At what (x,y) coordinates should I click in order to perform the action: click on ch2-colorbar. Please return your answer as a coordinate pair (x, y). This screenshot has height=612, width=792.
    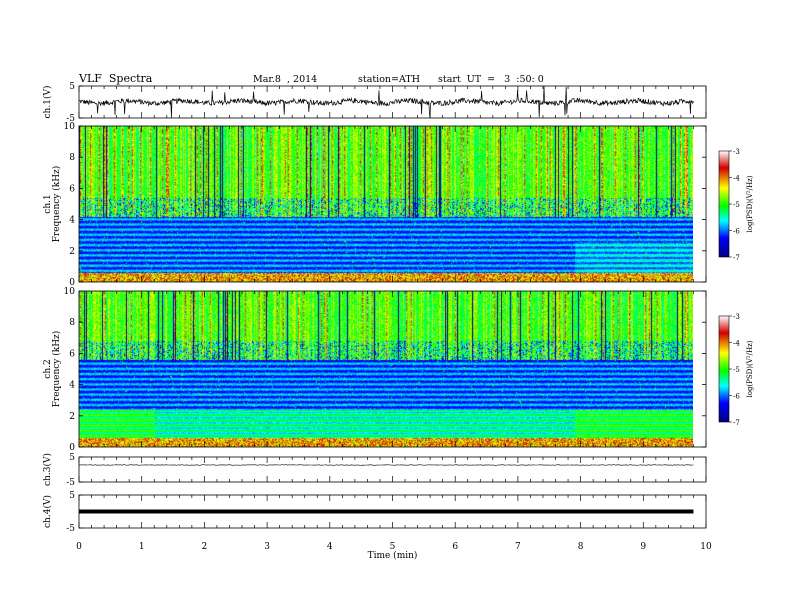
    Looking at the image, I should click on (724, 369).